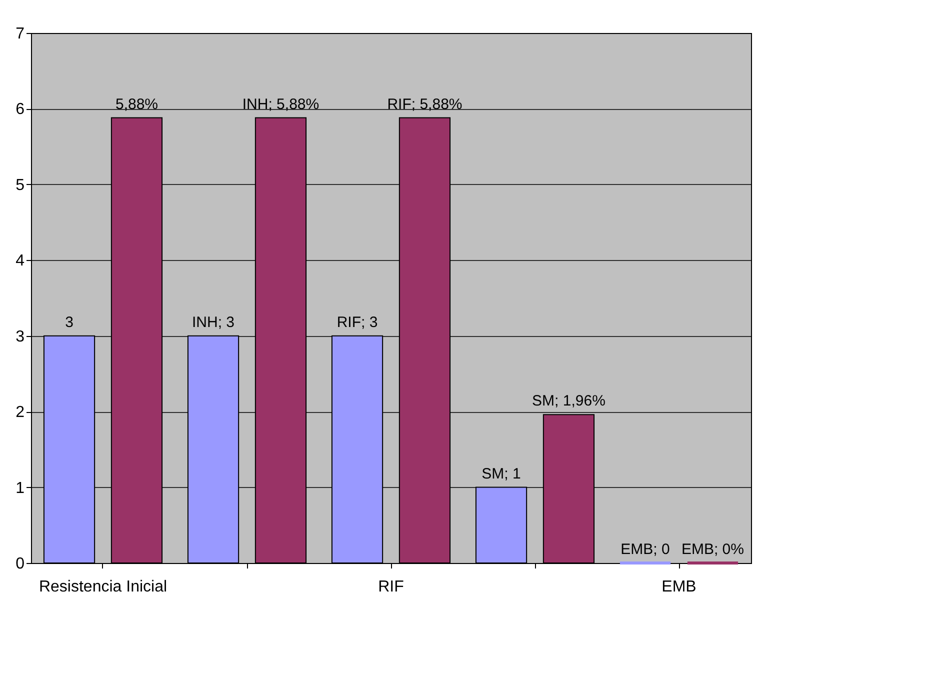 The height and width of the screenshot is (700, 933). What do you see at coordinates (20, 34) in the screenshot?
I see `y-tick-label: 7` at bounding box center [20, 34].